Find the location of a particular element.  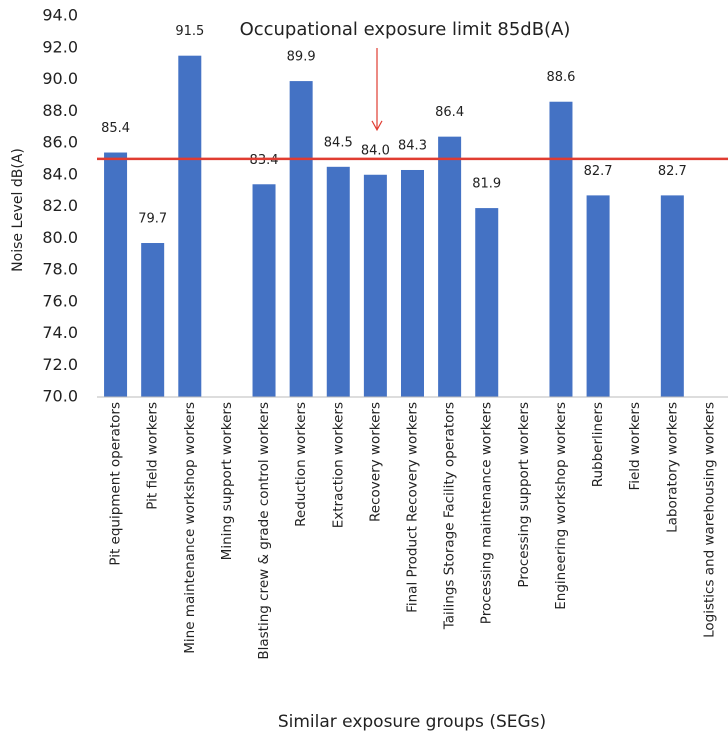

x-tick-label: Recovery workers is located at coordinates (375, 462).